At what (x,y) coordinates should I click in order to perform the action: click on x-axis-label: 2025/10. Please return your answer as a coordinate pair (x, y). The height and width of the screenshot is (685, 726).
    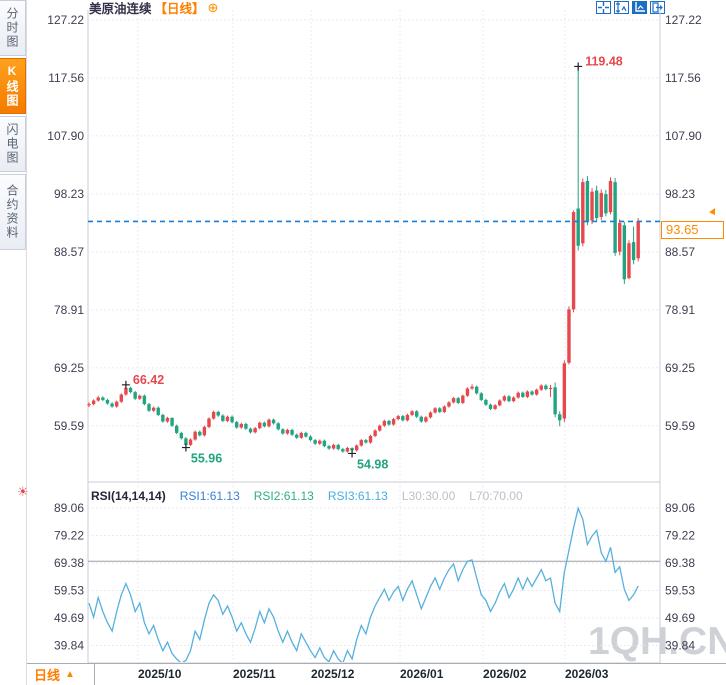
    Looking at the image, I should click on (160, 674).